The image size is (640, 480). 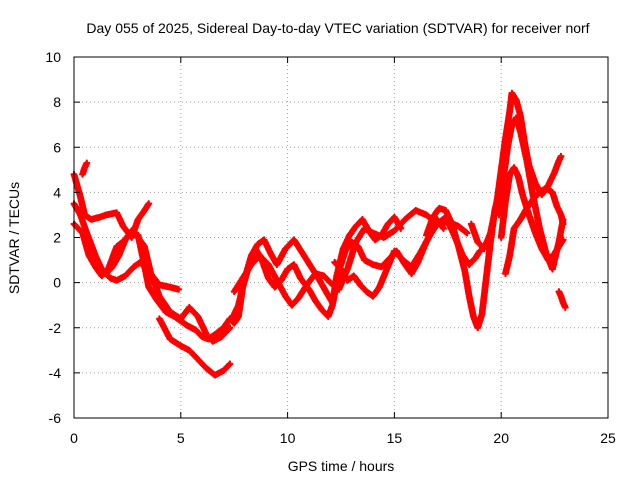 What do you see at coordinates (55, 328) in the screenshot?
I see `y-tick-label: -2` at bounding box center [55, 328].